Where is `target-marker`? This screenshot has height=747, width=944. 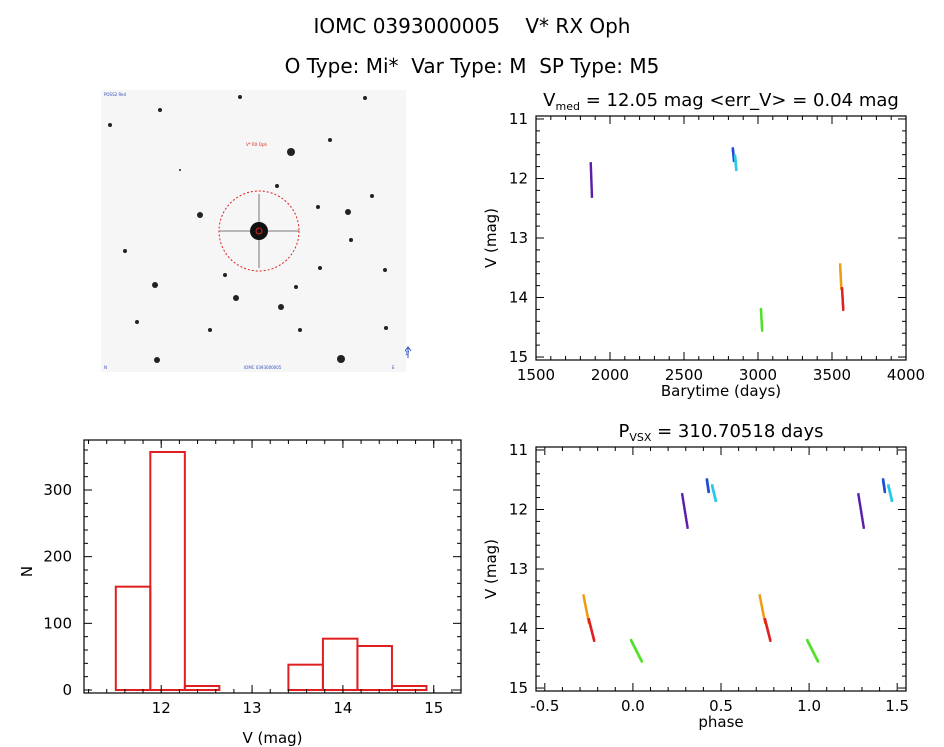
target-marker is located at coordinates (259, 231).